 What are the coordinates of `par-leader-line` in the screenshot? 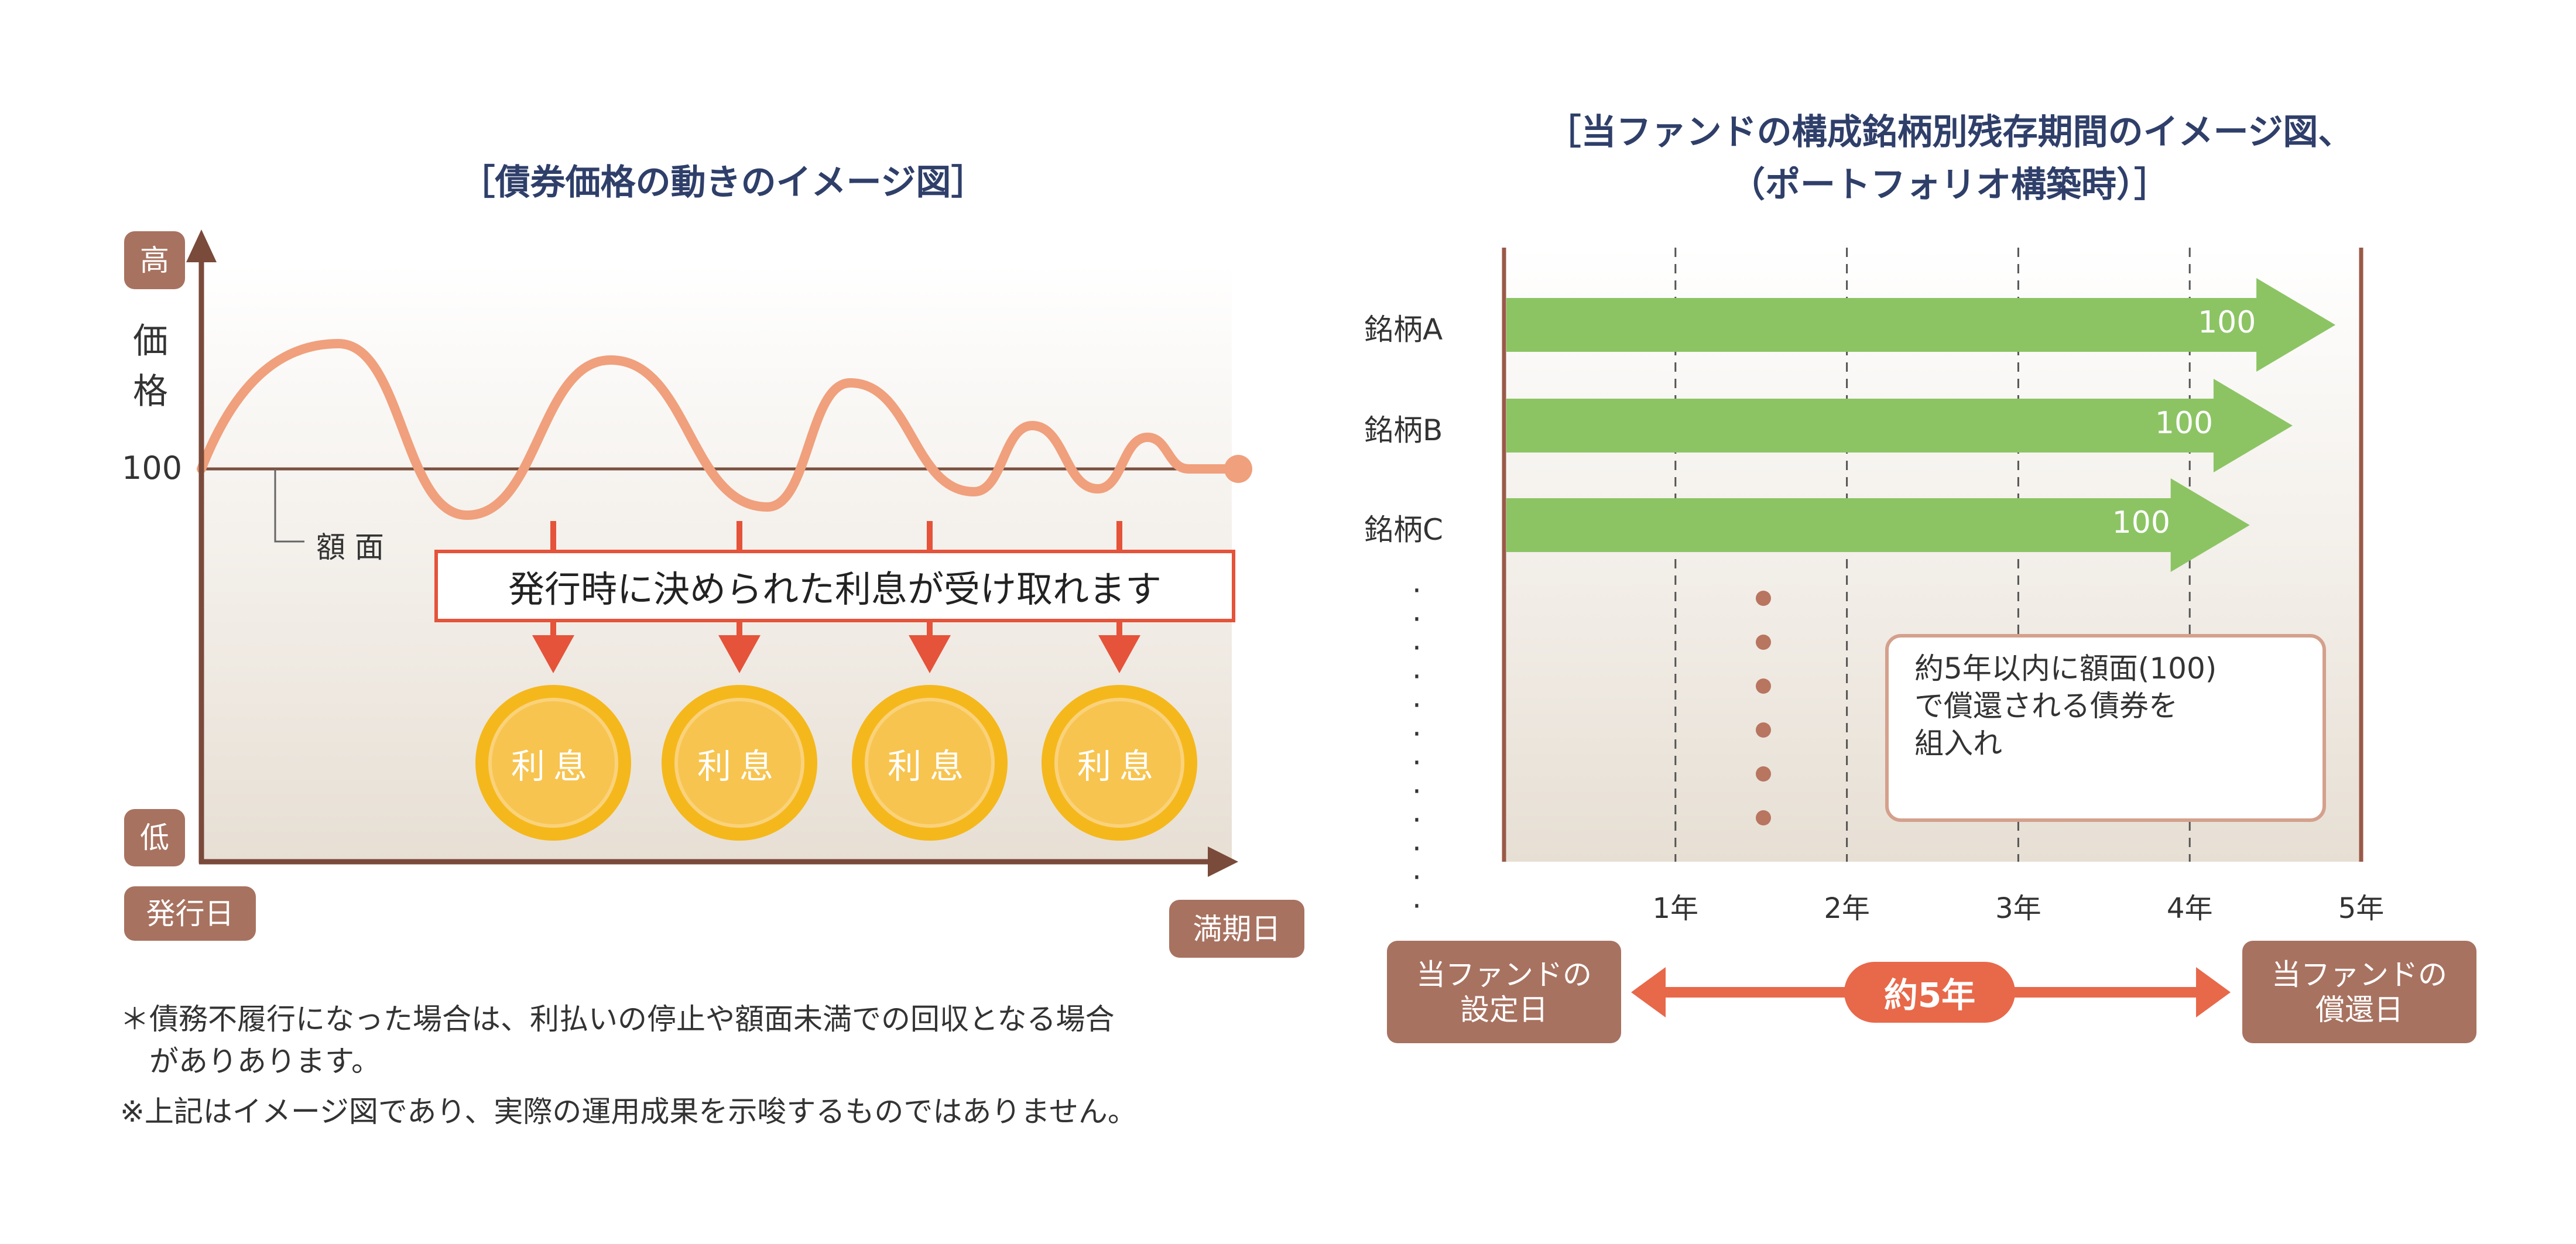 It's located at (289, 506).